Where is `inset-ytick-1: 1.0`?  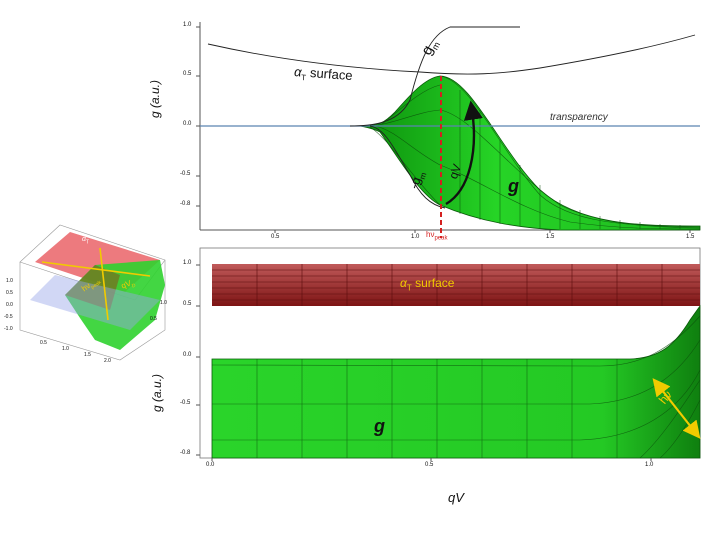 inset-ytick-1: 1.0 is located at coordinates (9, 281).